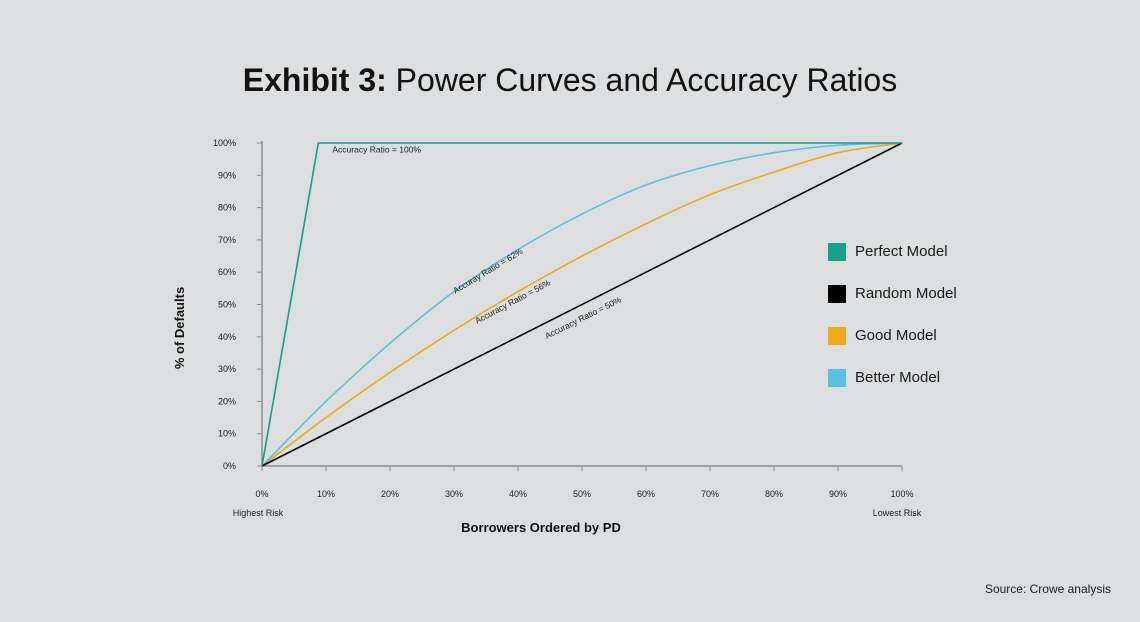 The height and width of the screenshot is (622, 1140). What do you see at coordinates (227, 208) in the screenshot?
I see `y-tick-label: 80%` at bounding box center [227, 208].